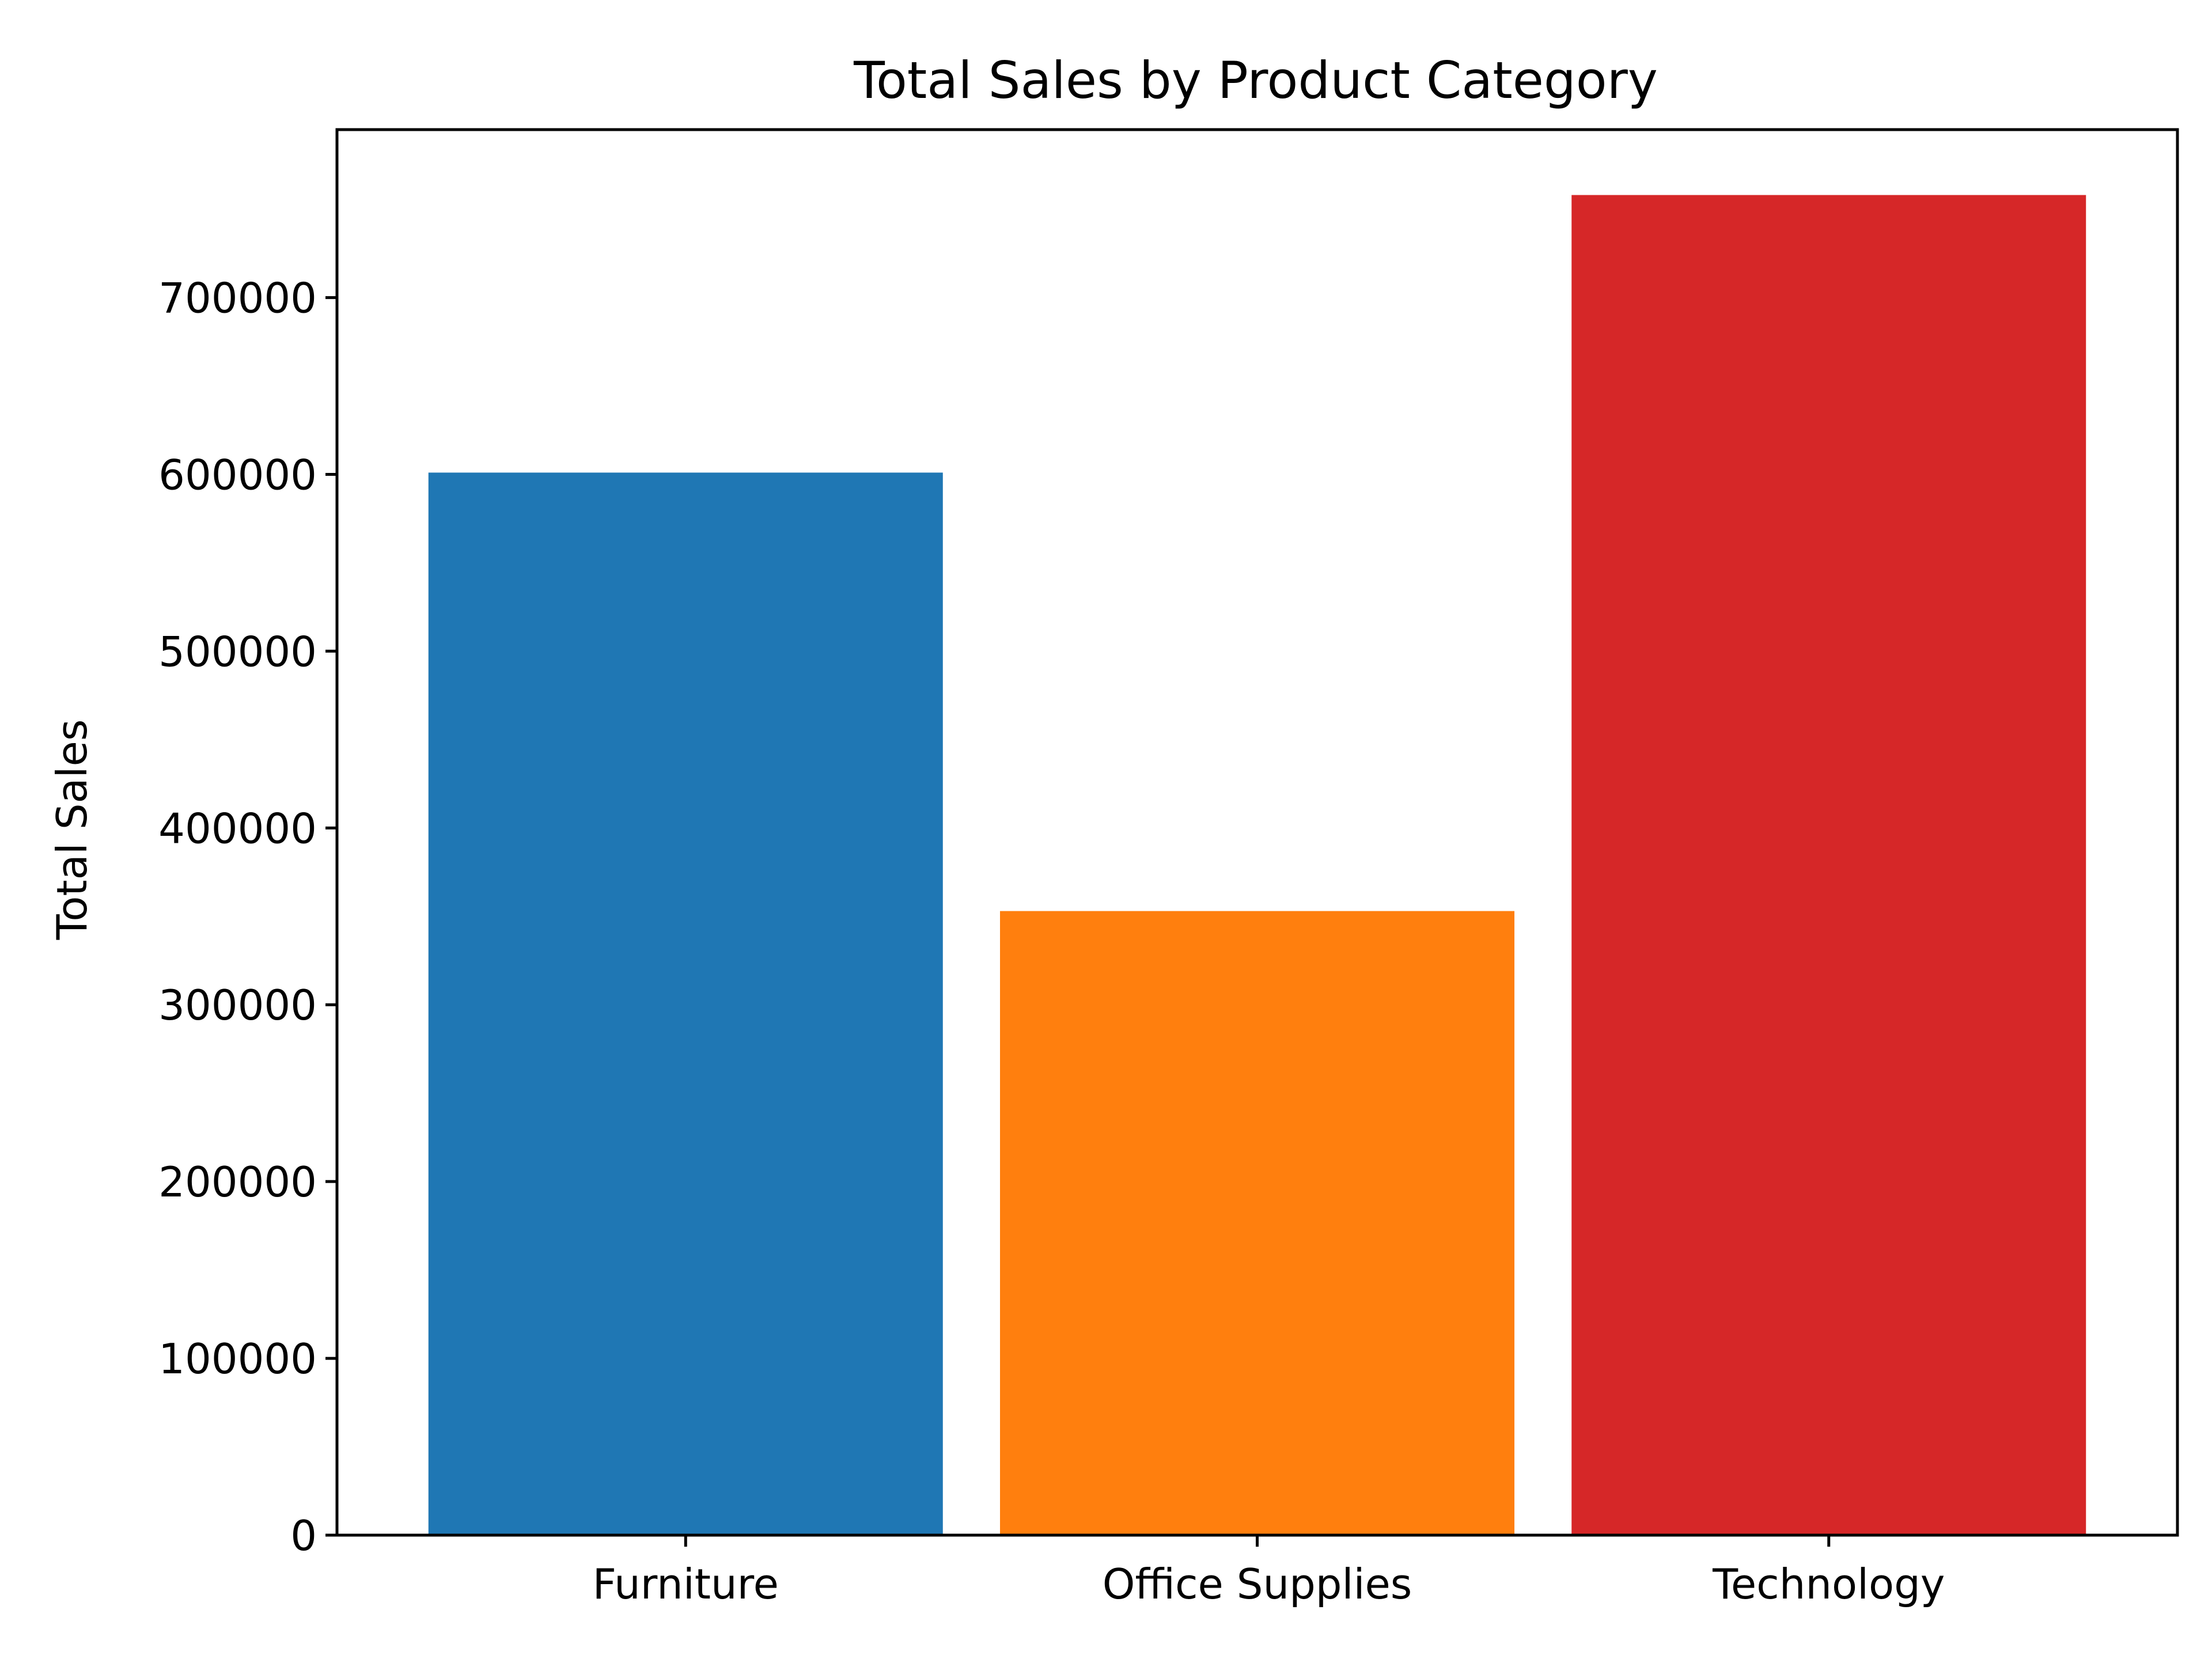  Describe the element at coordinates (237, 1005) in the screenshot. I see `y-tick-label: 300000` at that location.